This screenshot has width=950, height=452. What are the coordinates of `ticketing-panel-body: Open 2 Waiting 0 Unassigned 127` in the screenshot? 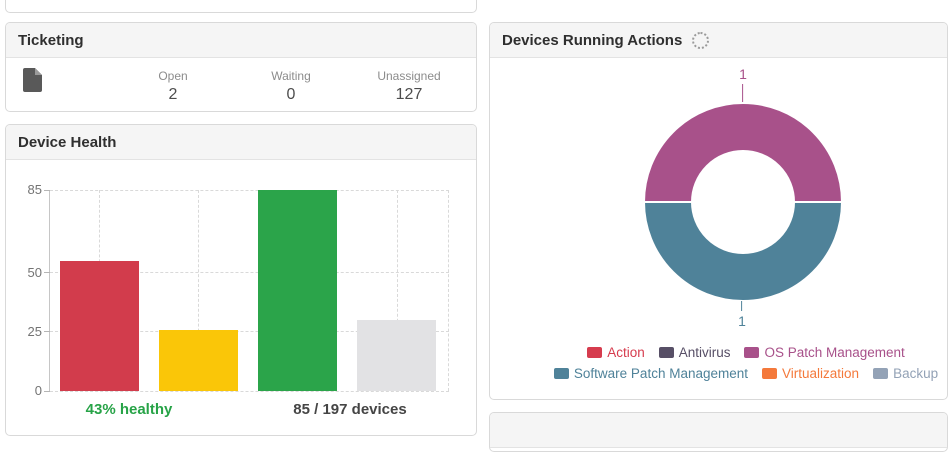 It's located at (241, 84).